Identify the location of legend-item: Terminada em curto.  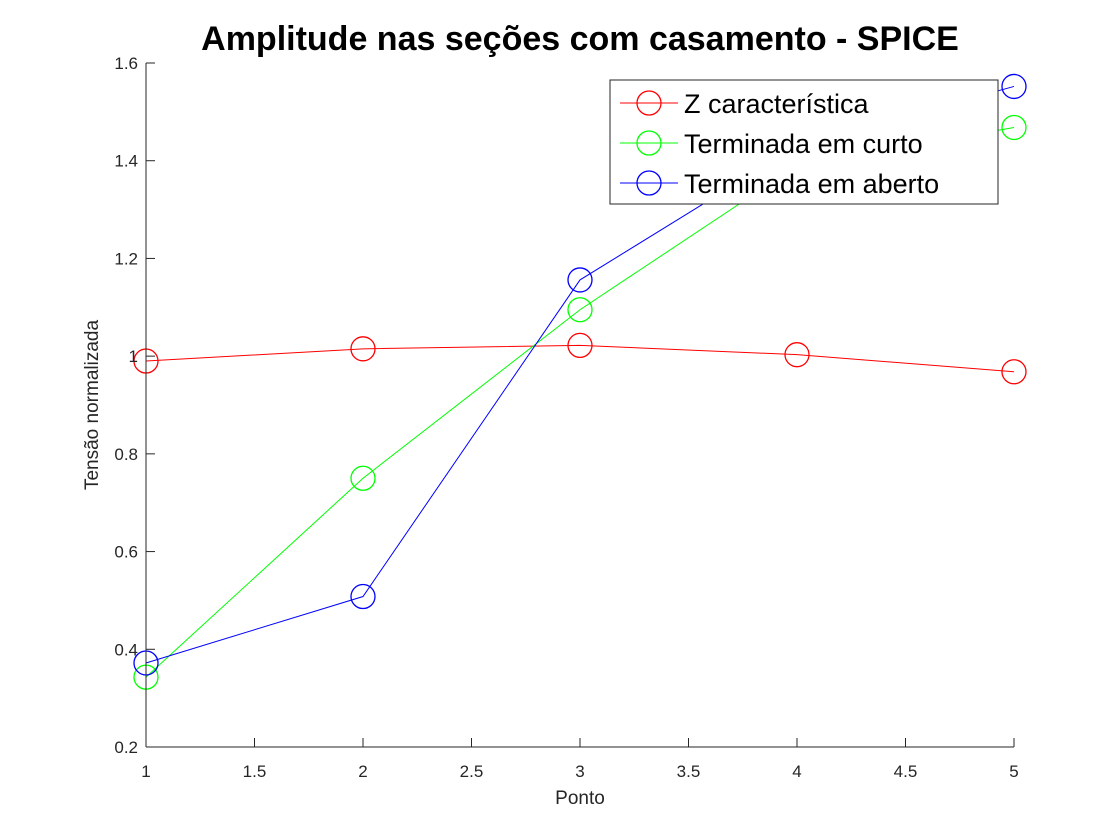
(771, 144).